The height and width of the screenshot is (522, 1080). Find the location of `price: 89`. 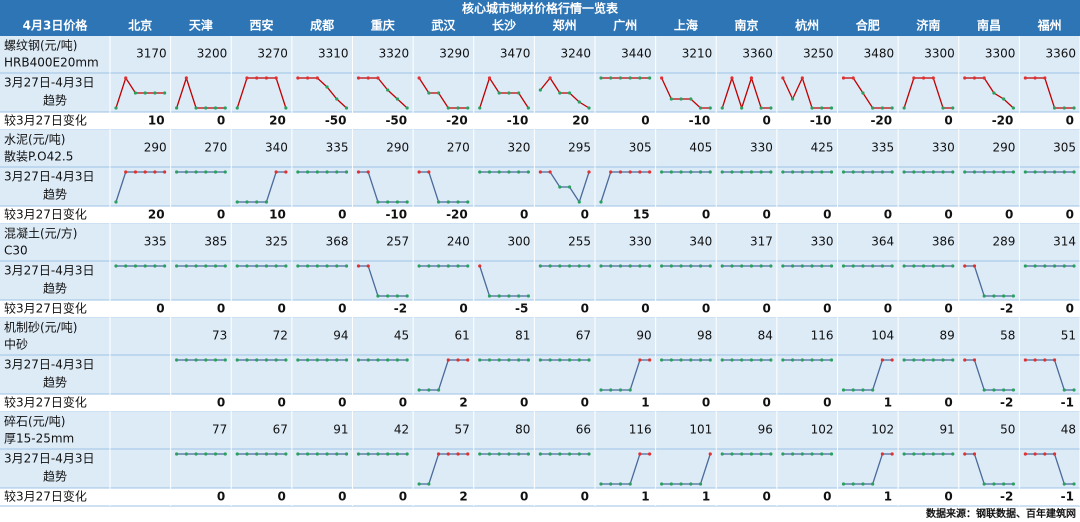

price: 89 is located at coordinates (946, 336).